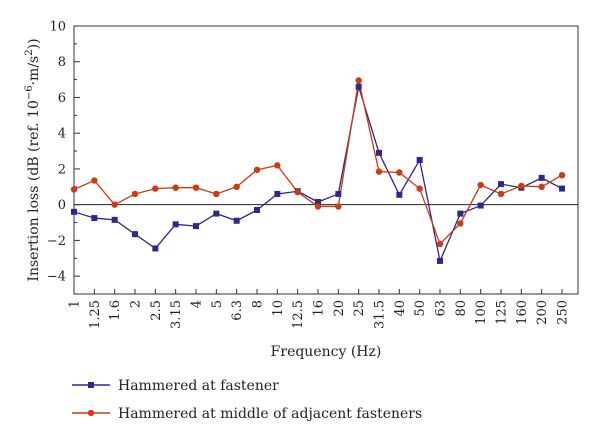  I want to click on x-tick-label: 1.6, so click(115, 310).